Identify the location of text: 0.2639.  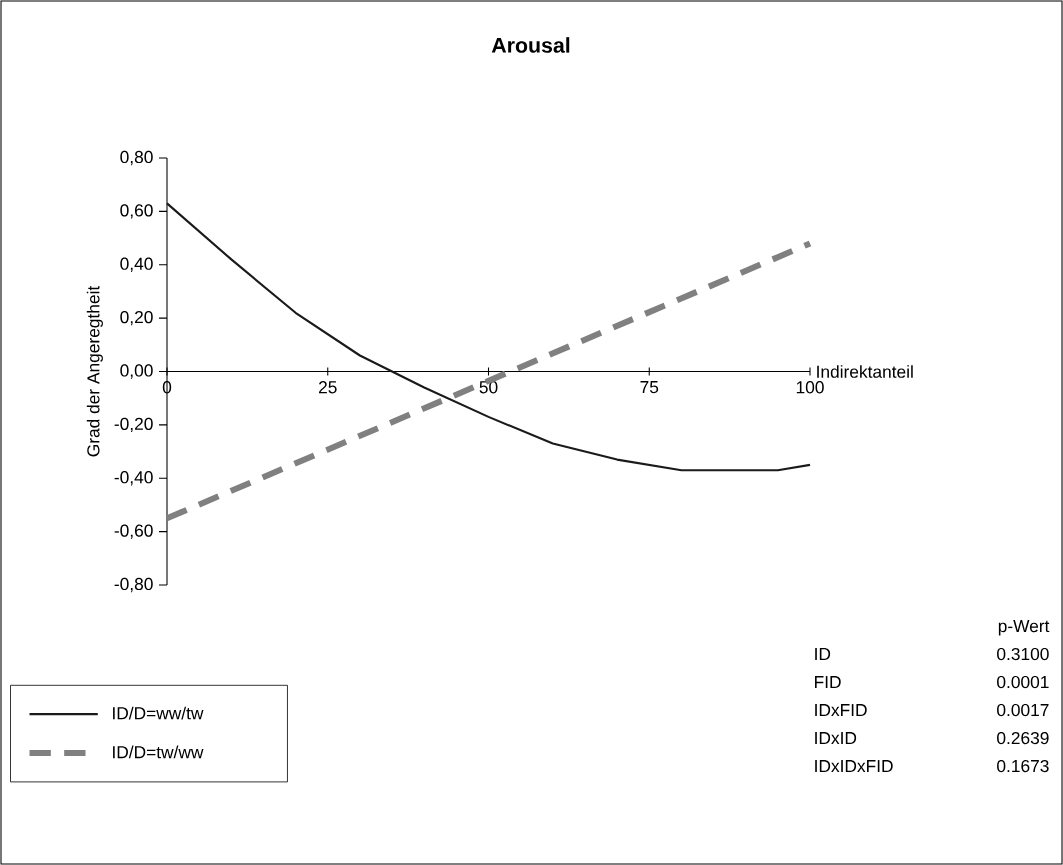
(1023, 738).